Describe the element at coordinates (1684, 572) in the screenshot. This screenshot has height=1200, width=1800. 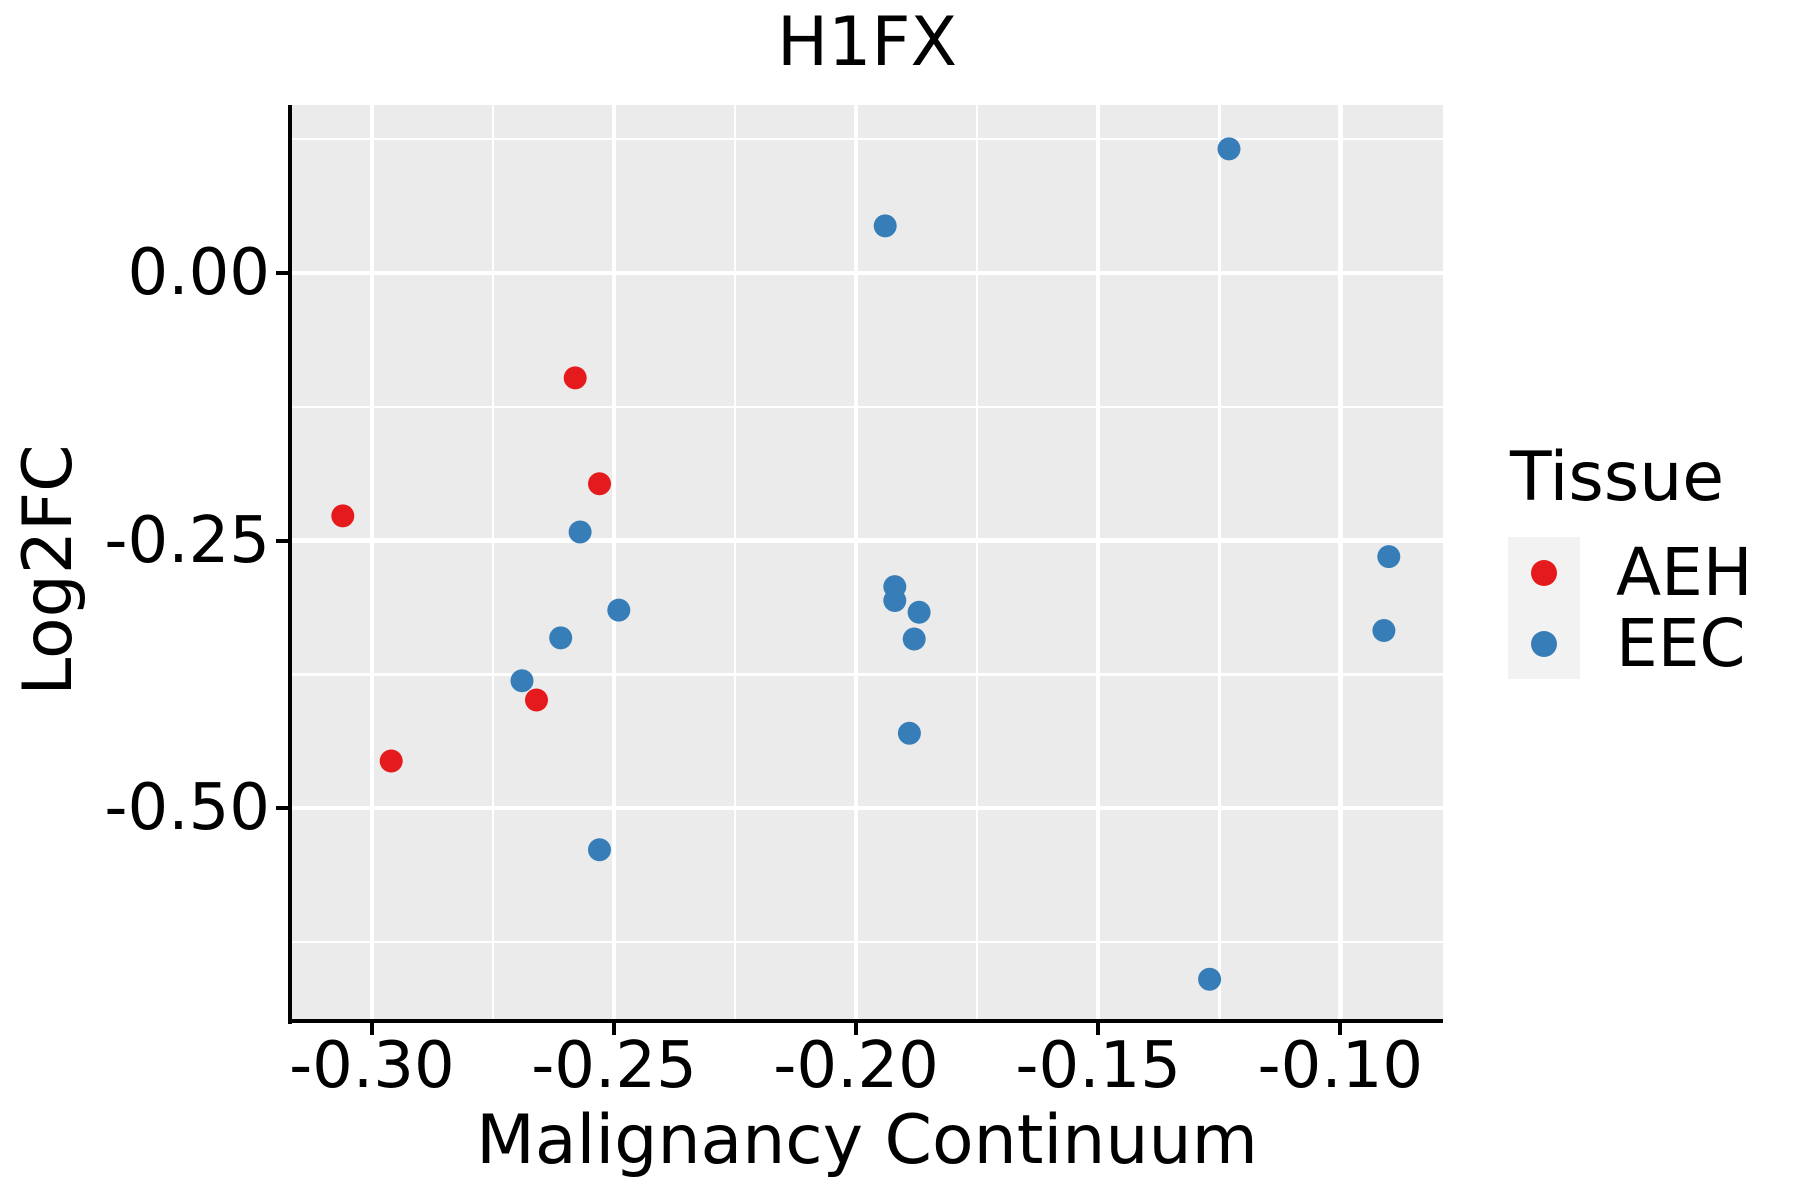
I see `legend-entry-label: AEH` at that location.